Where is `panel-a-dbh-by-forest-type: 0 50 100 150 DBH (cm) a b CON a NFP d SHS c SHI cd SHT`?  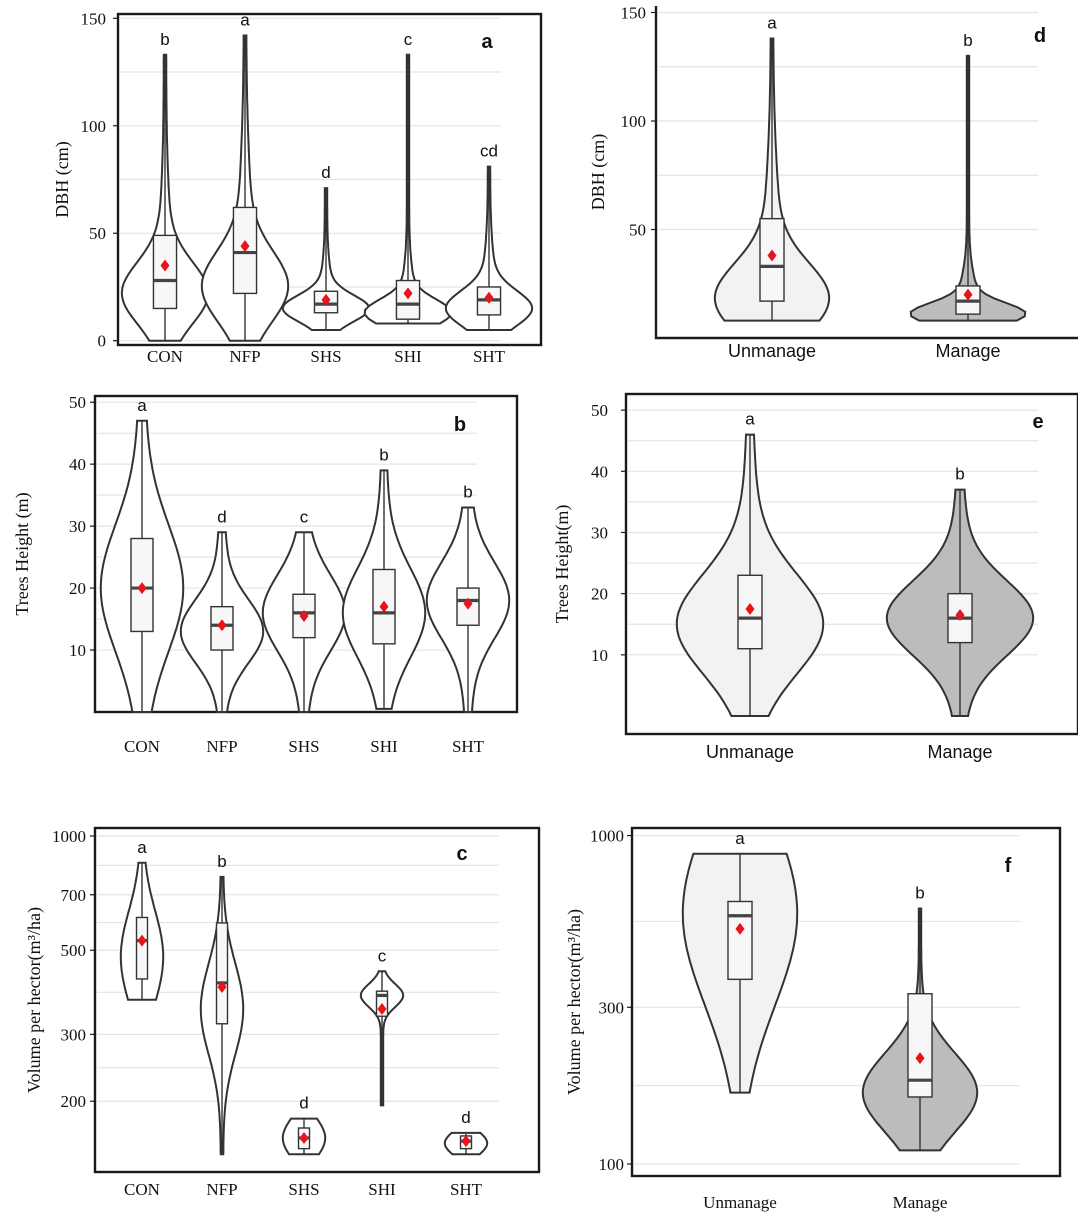 panel-a-dbh-by-forest-type: 0 50 100 150 DBH (cm) a b CON a NFP d SHS c SHI cd SHT is located at coordinates (297, 187).